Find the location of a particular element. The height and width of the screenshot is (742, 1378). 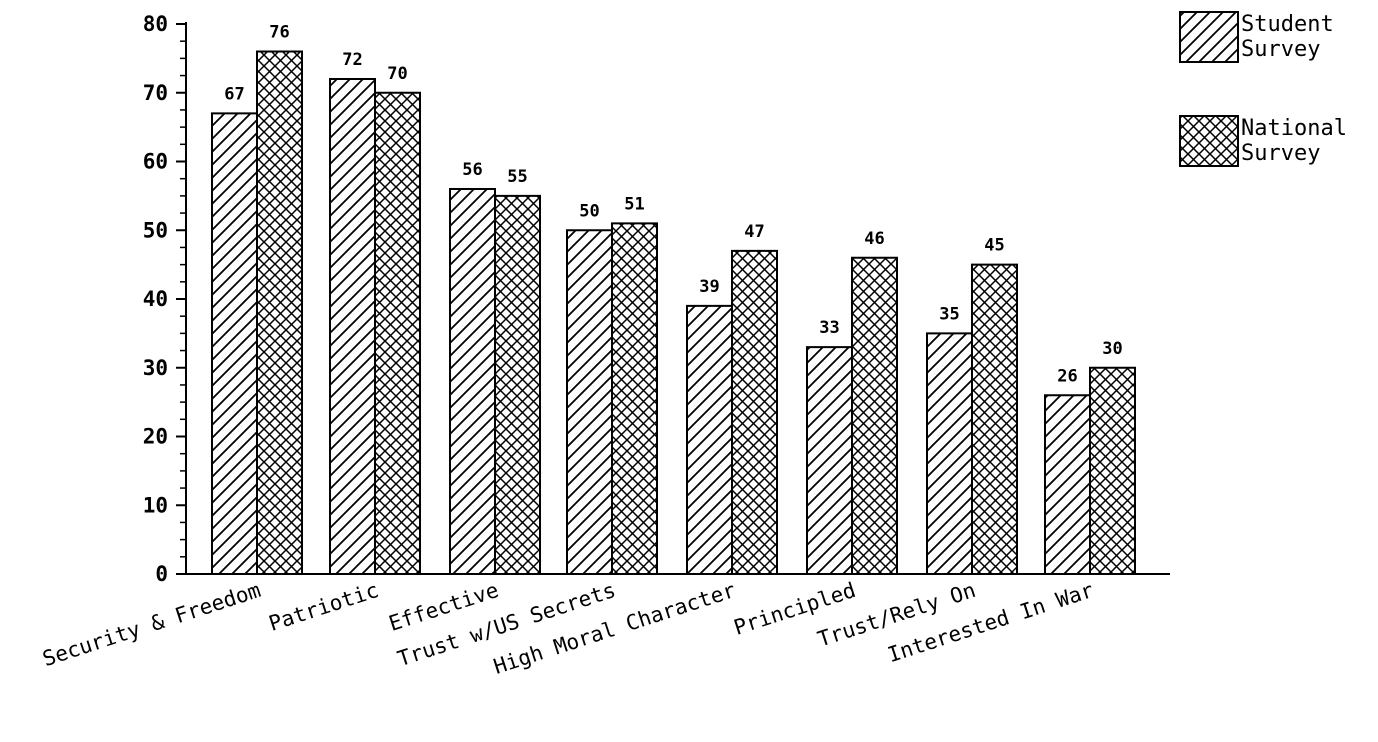

data-label: 50 is located at coordinates (589, 211).